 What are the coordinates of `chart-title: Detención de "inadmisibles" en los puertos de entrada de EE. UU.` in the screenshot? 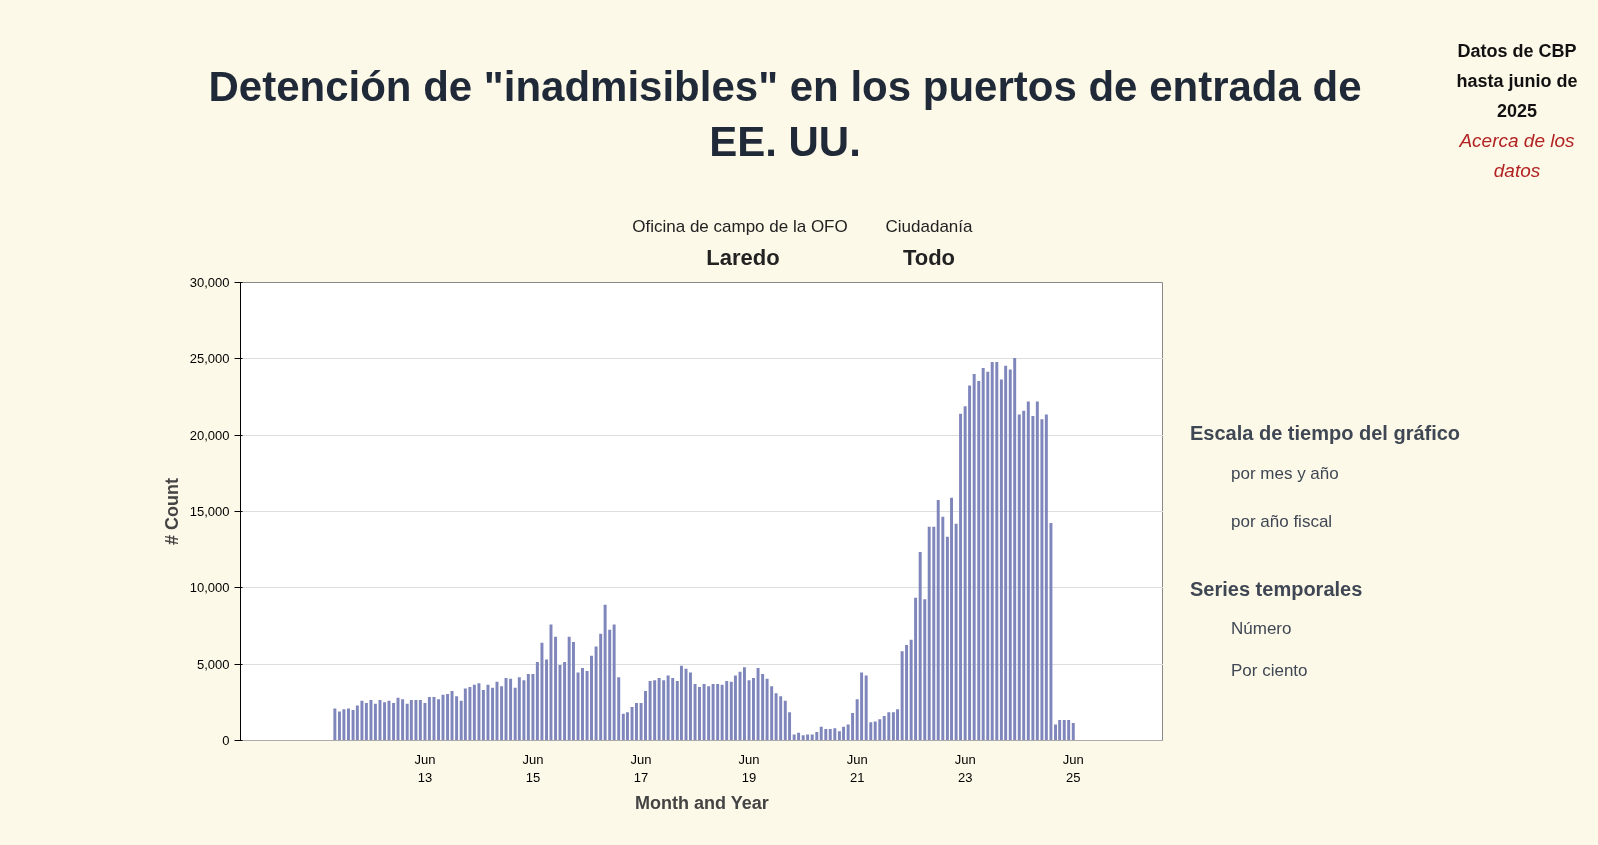 It's located at (785, 114).